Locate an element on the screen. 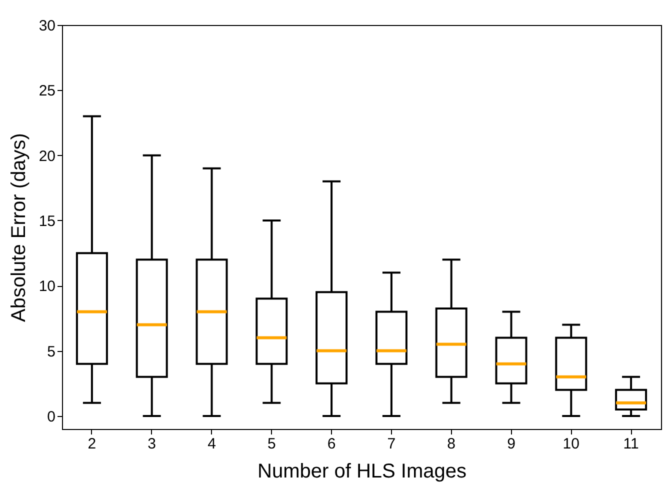 The image size is (663, 489). y-tick-label: 5 is located at coordinates (51, 351).